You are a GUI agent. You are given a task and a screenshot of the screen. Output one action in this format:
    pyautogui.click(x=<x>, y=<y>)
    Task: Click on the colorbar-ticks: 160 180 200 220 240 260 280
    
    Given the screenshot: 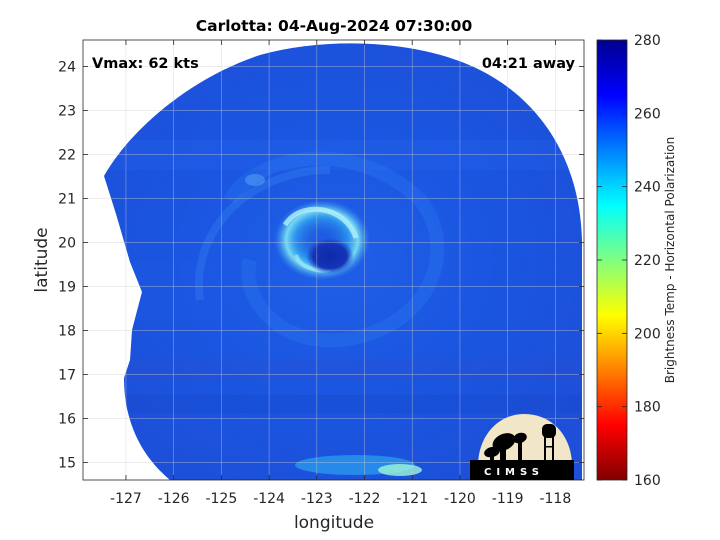 What is the action you would take?
    pyautogui.click(x=629, y=261)
    